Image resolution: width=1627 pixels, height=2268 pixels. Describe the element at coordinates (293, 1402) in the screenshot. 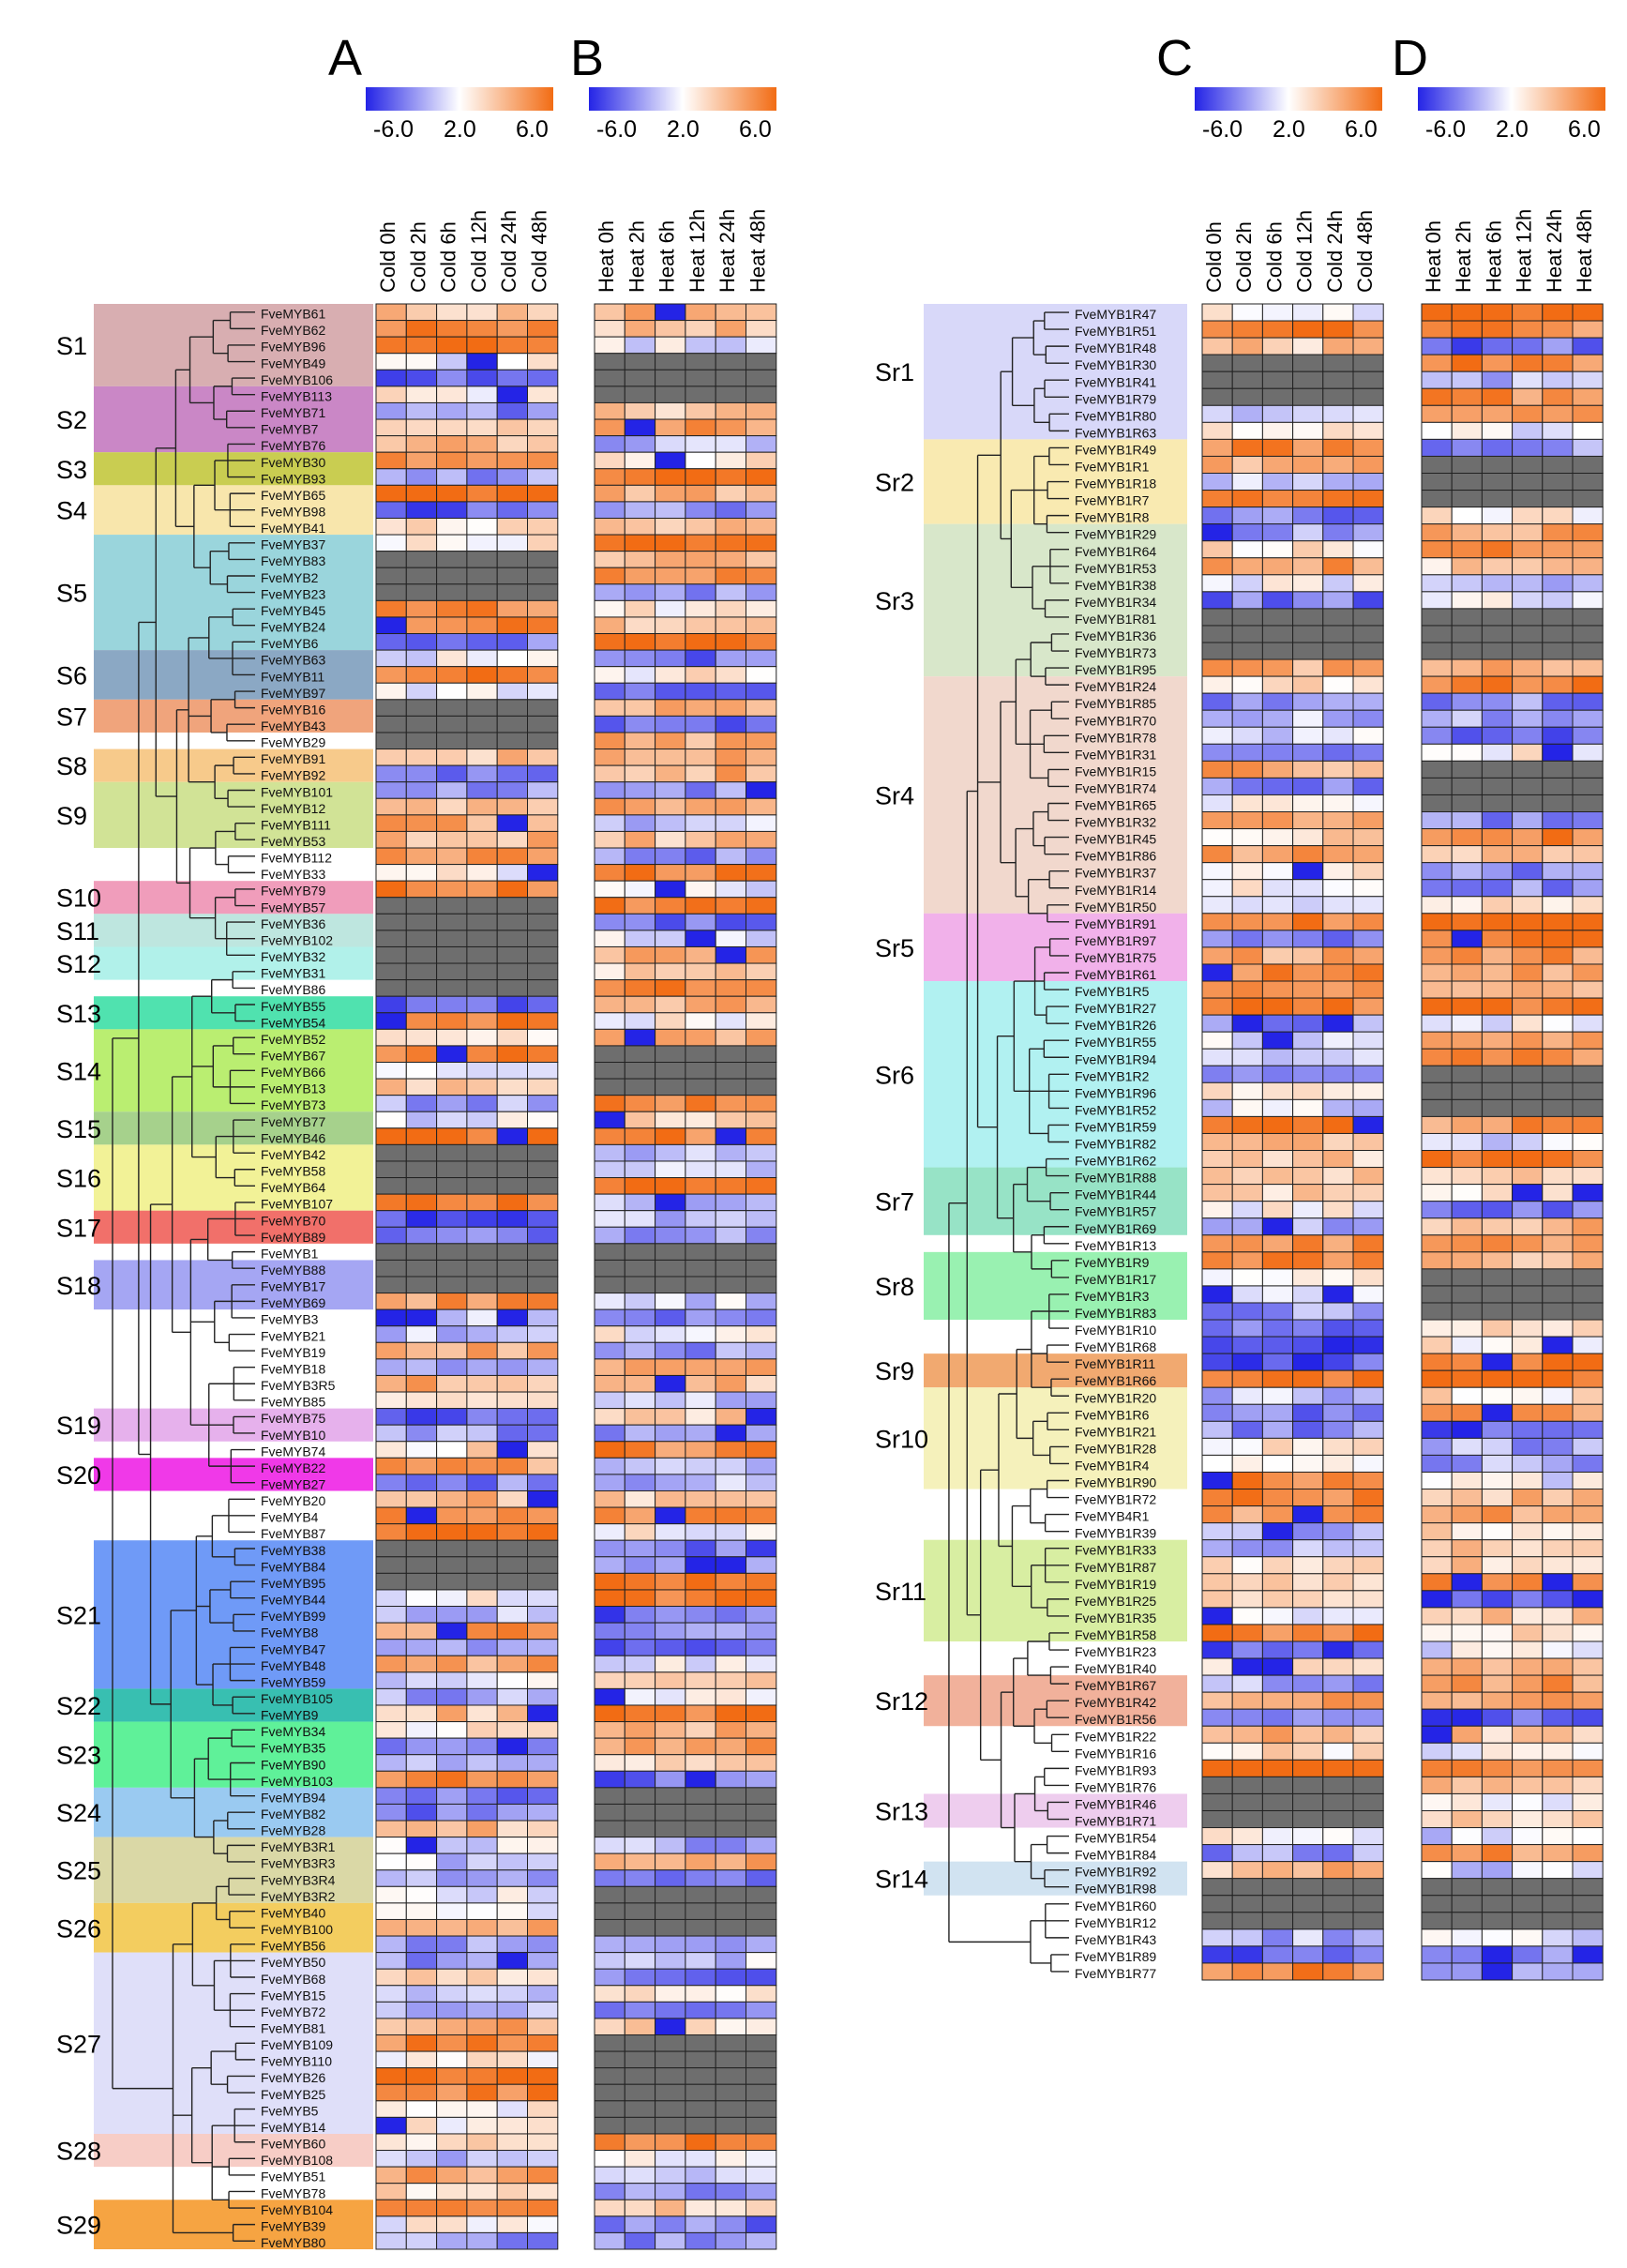

I see `gene-label: FveMYB85` at that location.